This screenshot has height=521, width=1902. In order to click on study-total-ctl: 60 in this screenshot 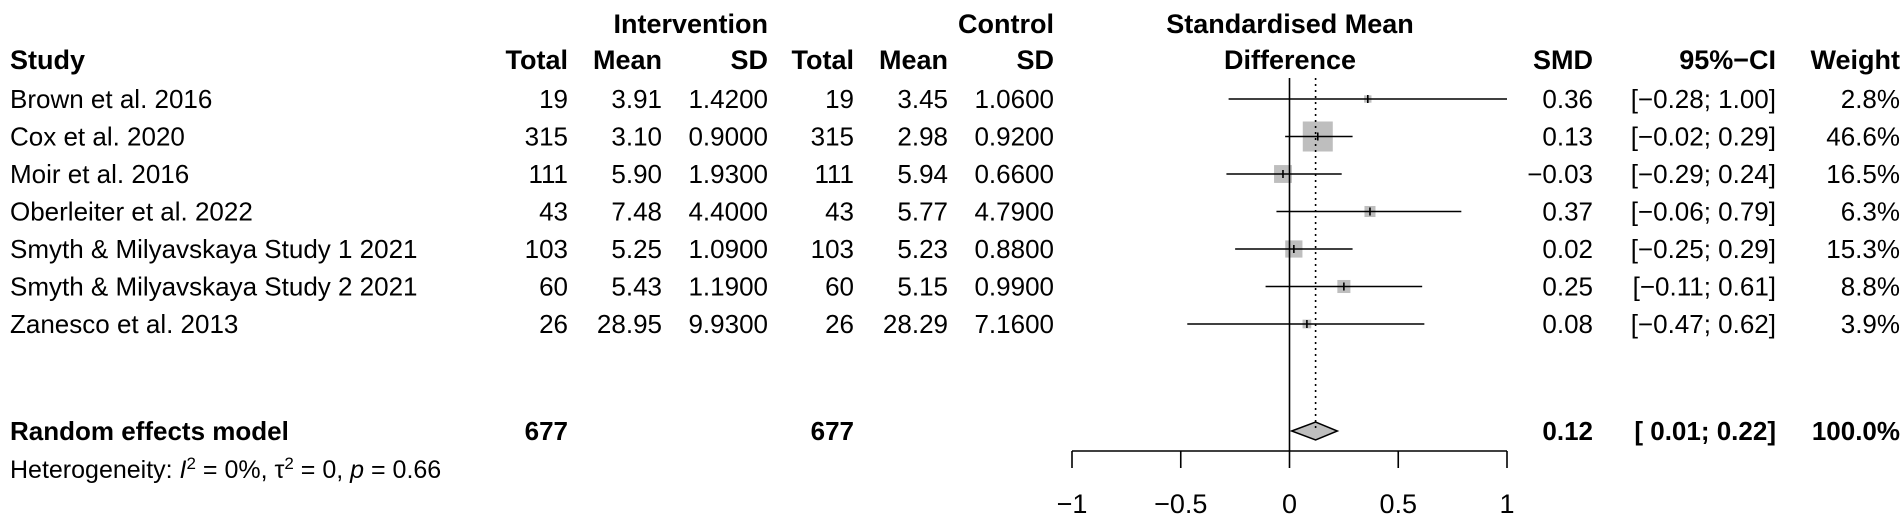, I will do `click(839, 287)`.